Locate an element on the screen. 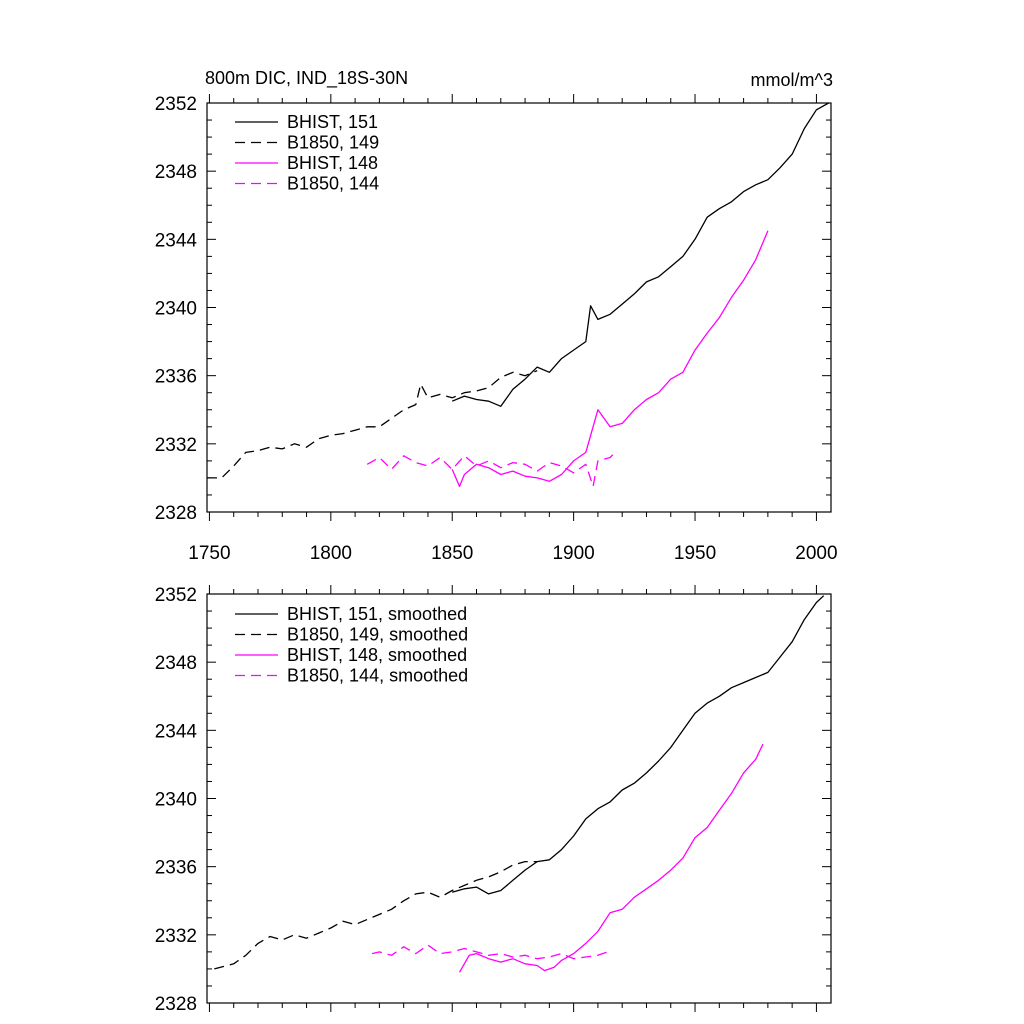 The width and height of the screenshot is (1024, 1024). chart-title: 800m DIC, IND_18S-30N is located at coordinates (306, 78).